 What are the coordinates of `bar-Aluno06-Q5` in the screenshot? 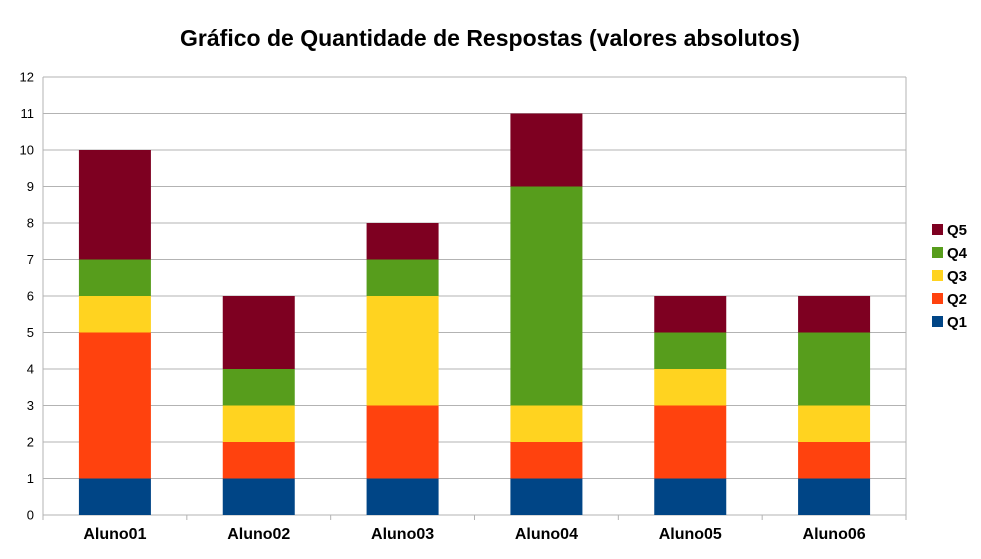 It's located at (834, 314).